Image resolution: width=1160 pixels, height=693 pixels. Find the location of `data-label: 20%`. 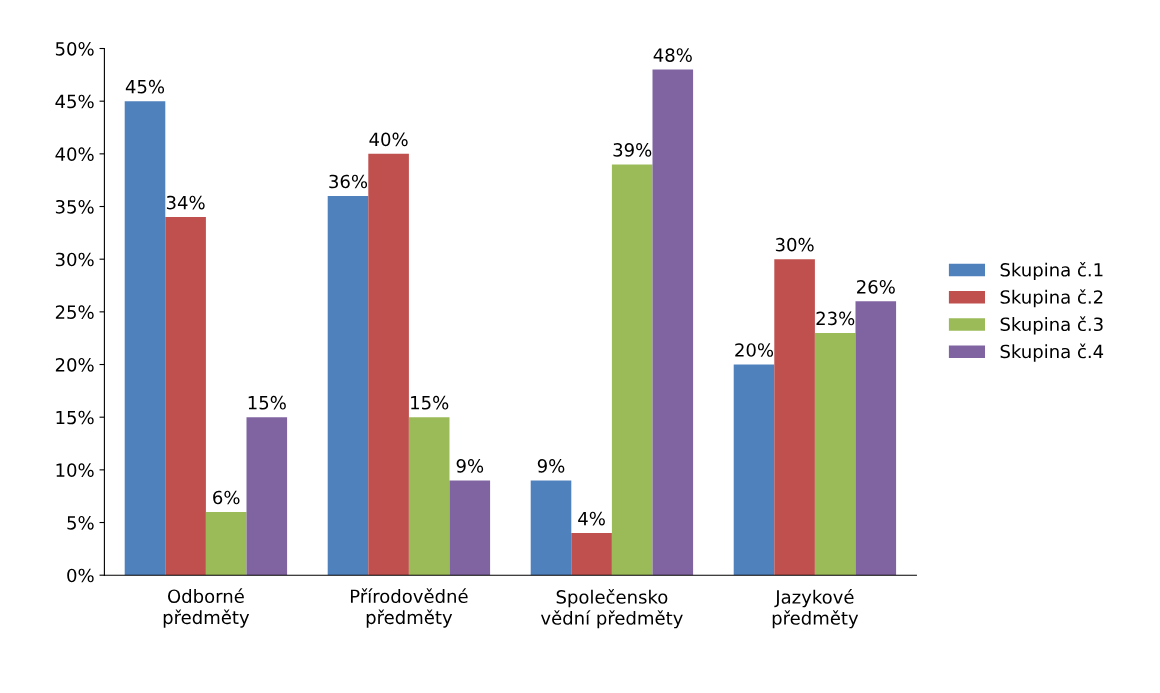

data-label: 20% is located at coordinates (754, 350).